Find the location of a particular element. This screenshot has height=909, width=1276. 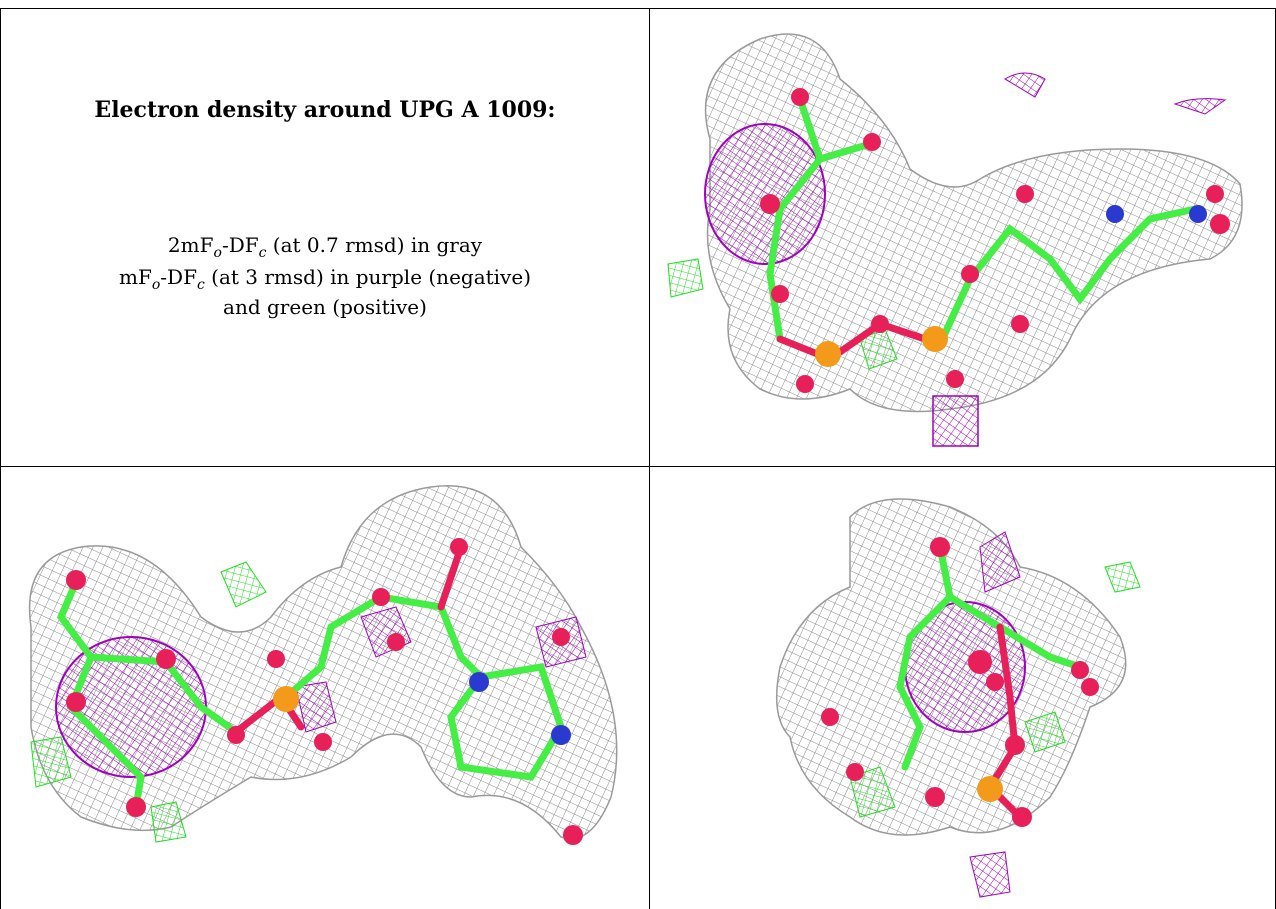

border-left is located at coordinates (0, 458).